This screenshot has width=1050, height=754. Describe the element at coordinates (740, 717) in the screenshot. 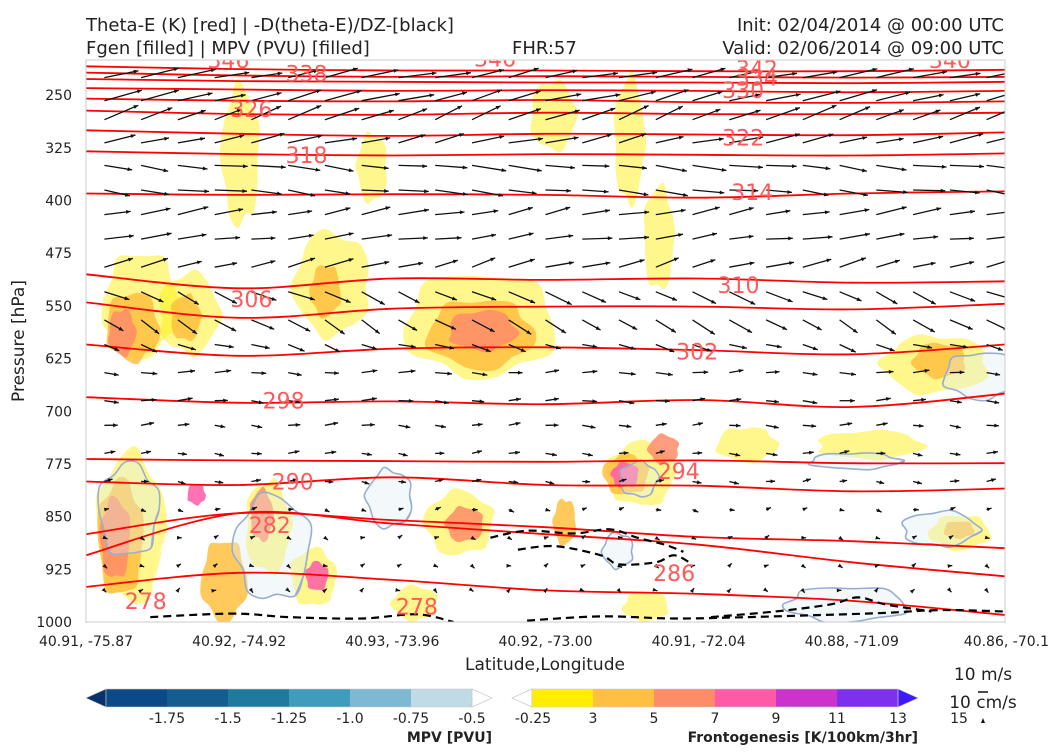

I see `colorbar-1: 3 5 7 9 11 13 15 Frontogenesis [K/100km/3hr]` at that location.